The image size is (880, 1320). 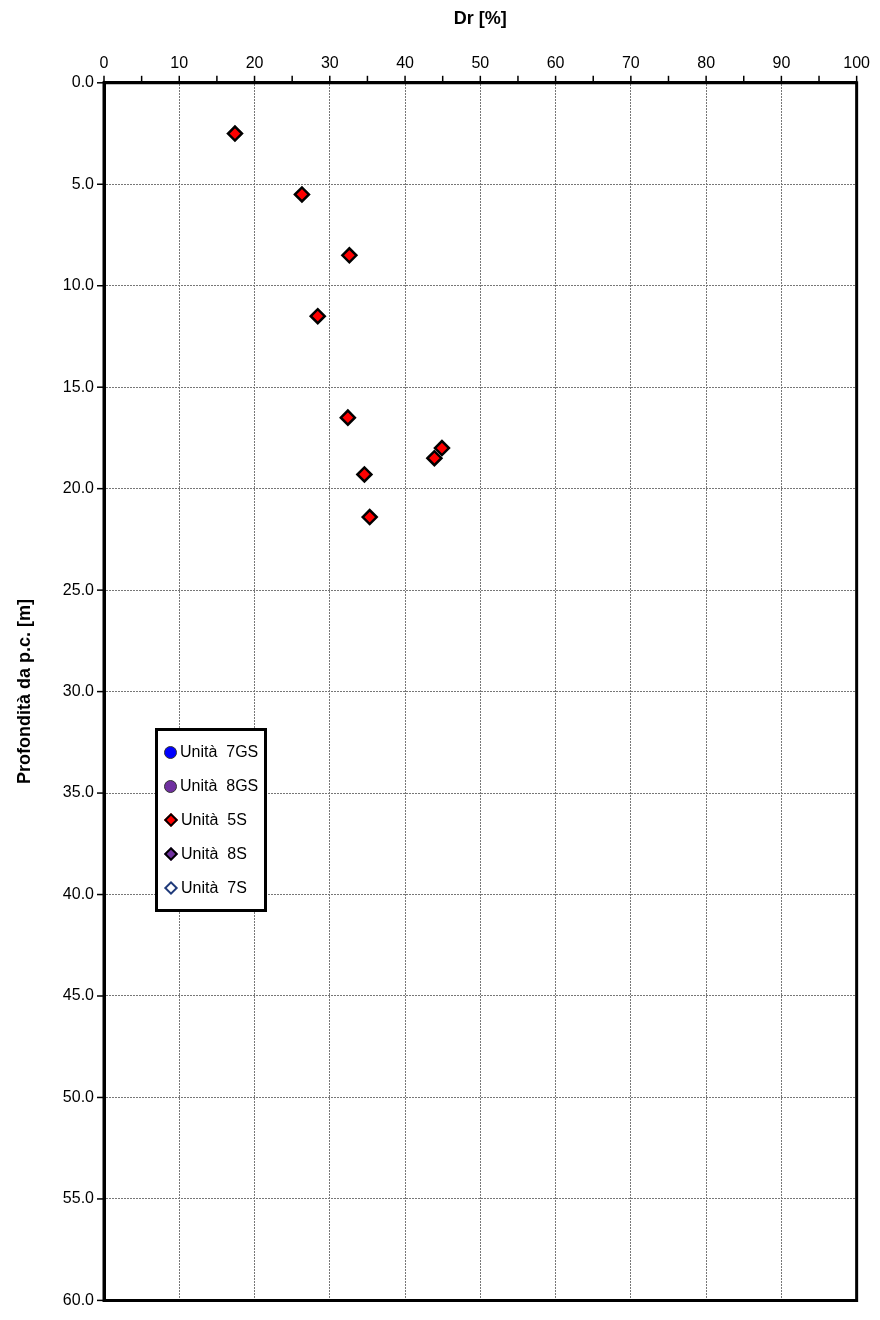 I want to click on x-tick-label: 50, so click(x=480, y=62).